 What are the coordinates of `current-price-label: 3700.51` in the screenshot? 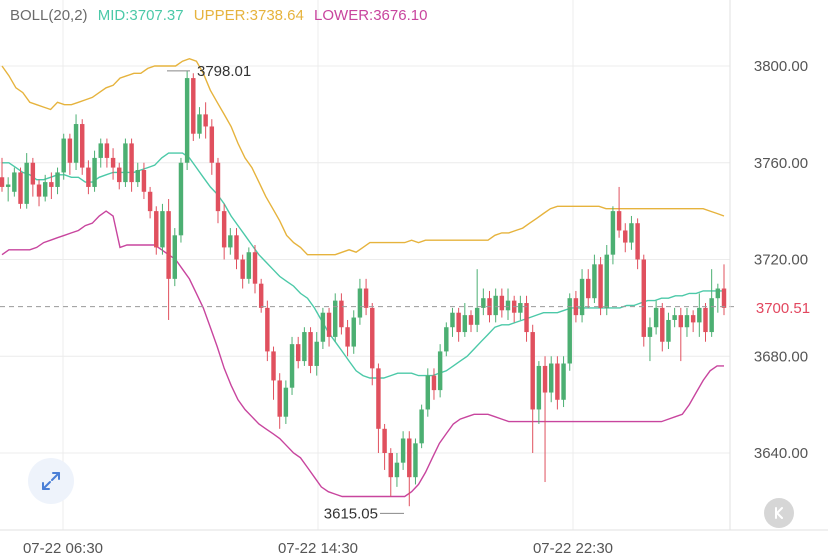 It's located at (783, 308).